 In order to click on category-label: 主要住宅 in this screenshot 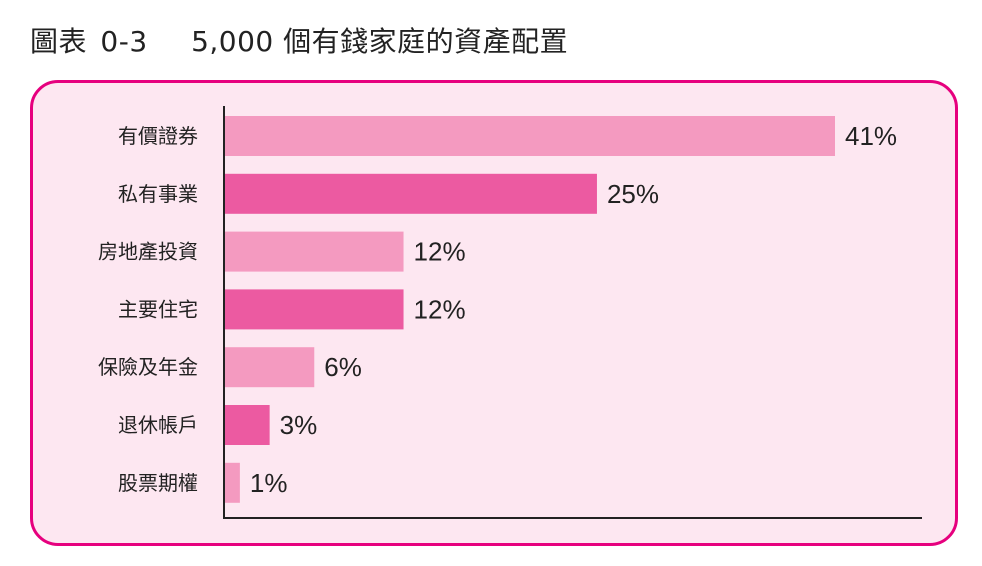, I will do `click(158, 309)`.